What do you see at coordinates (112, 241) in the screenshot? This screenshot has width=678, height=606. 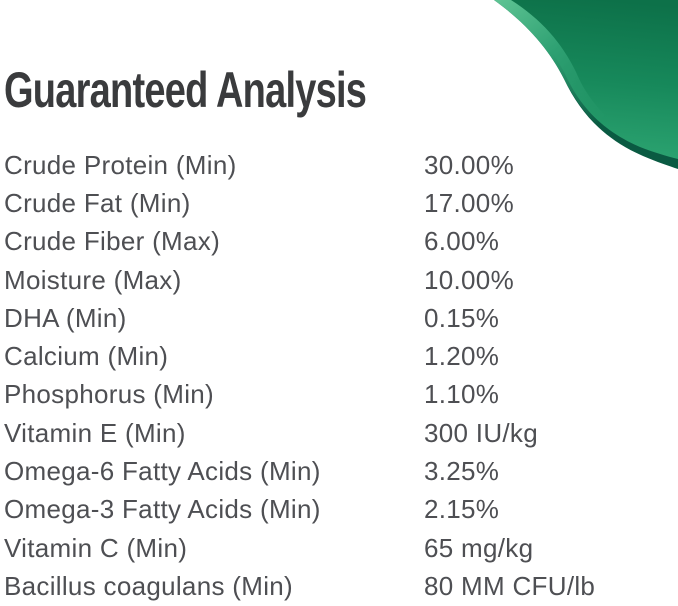 I see `row-label: Crude Fiber (Max)` at bounding box center [112, 241].